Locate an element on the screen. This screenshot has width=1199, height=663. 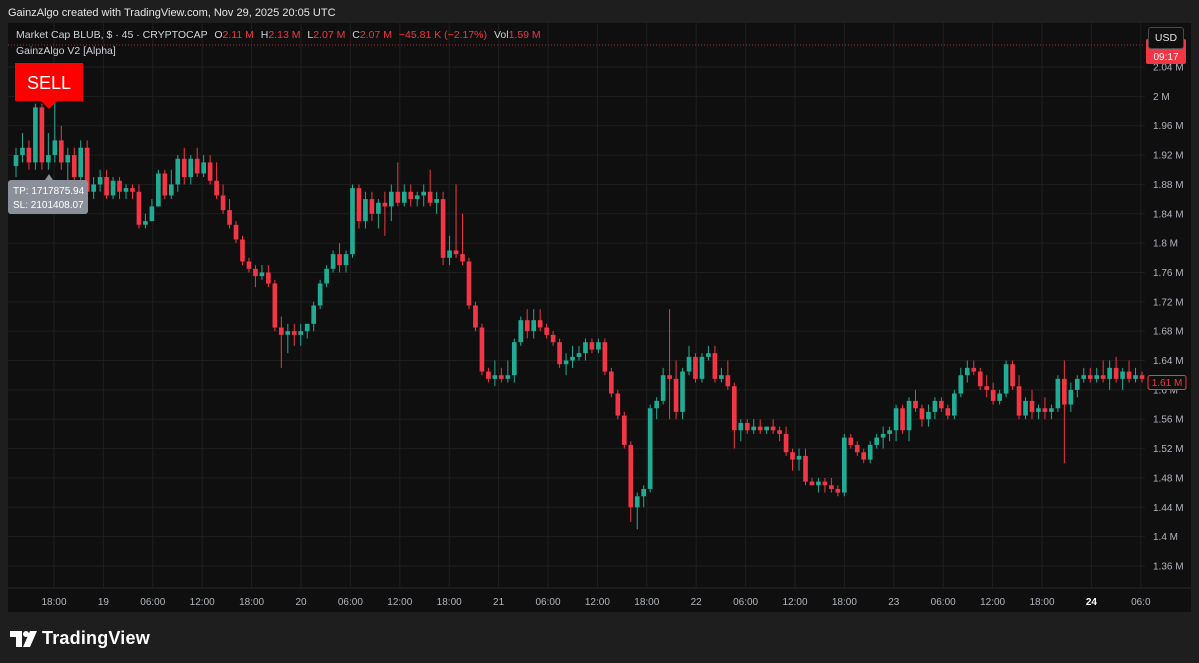
time-tick-label: 19 is located at coordinates (104, 602).